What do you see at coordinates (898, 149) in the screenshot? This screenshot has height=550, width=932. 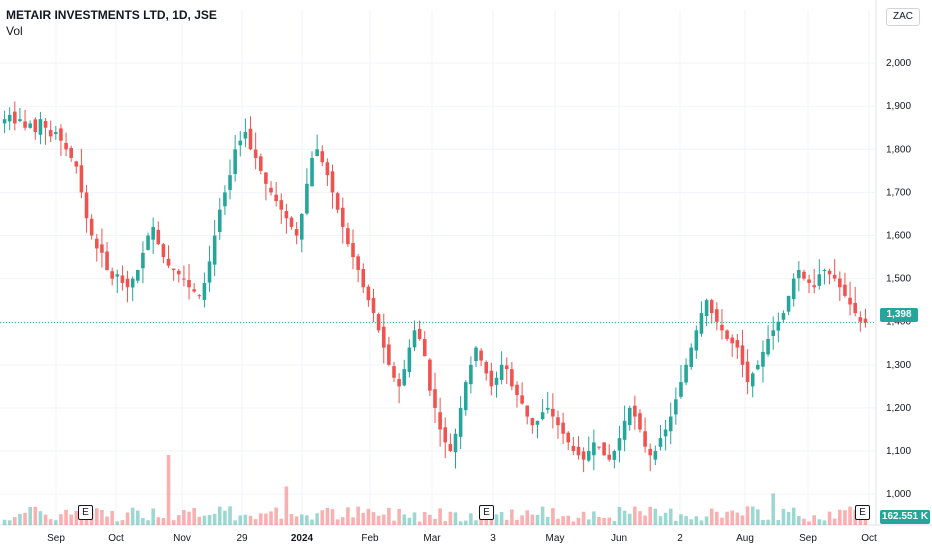 I see `y-tick-label: 1,800` at bounding box center [898, 149].